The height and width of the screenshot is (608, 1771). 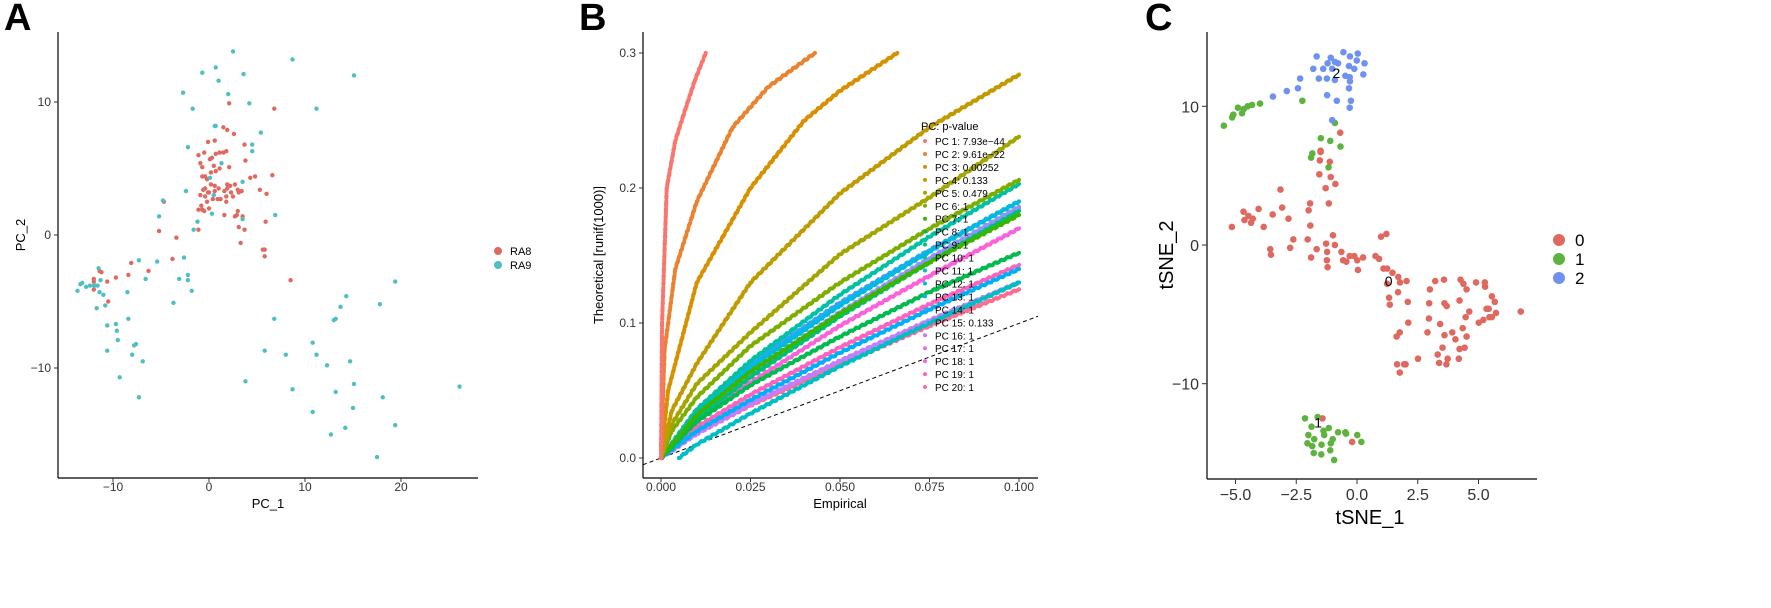 What do you see at coordinates (209, 487) in the screenshot?
I see `x-tick-label: 0` at bounding box center [209, 487].